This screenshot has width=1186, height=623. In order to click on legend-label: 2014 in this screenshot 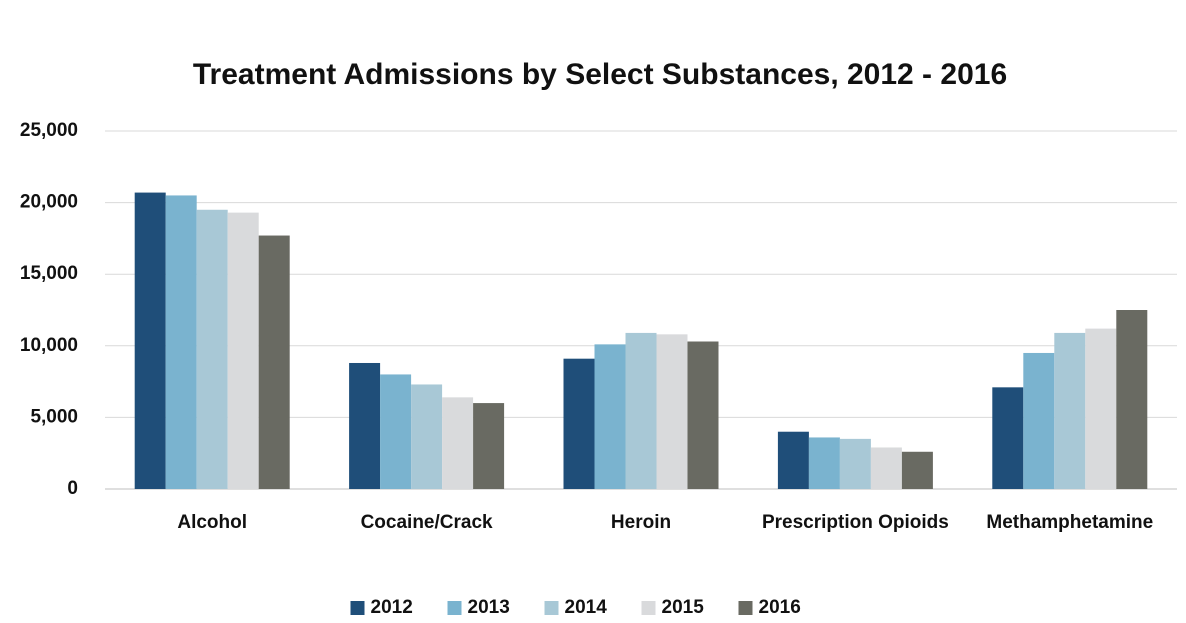, I will do `click(586, 607)`.